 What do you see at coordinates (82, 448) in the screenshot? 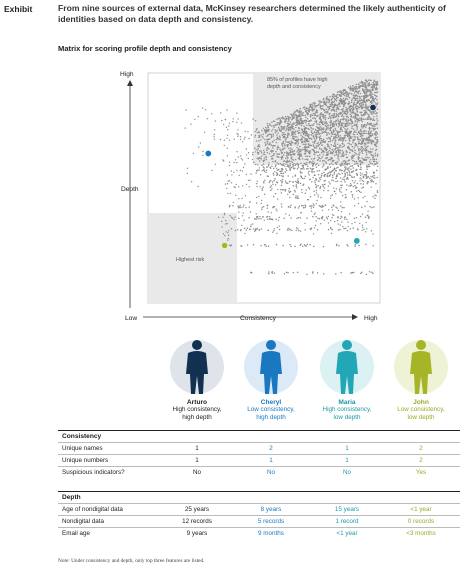
I see `row-label: Unique names` at bounding box center [82, 448].